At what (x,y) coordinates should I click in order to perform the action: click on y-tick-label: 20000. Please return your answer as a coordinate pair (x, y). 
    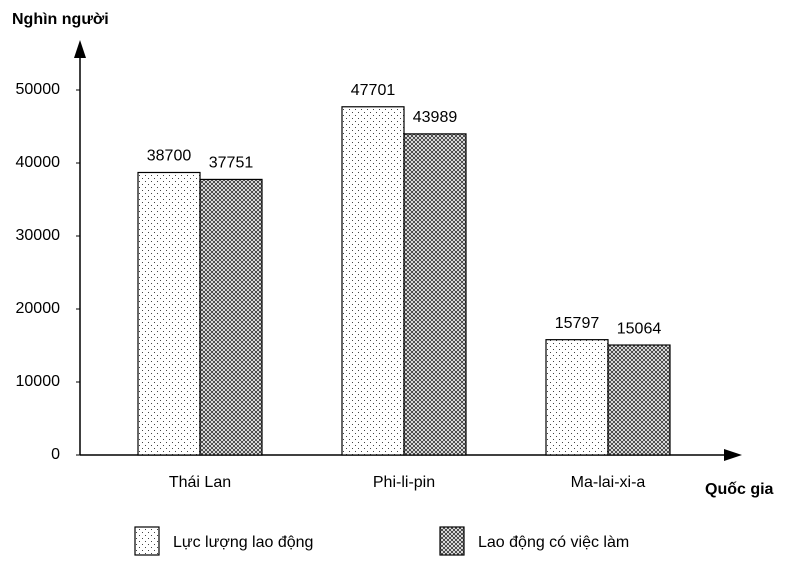
    Looking at the image, I should click on (38, 308).